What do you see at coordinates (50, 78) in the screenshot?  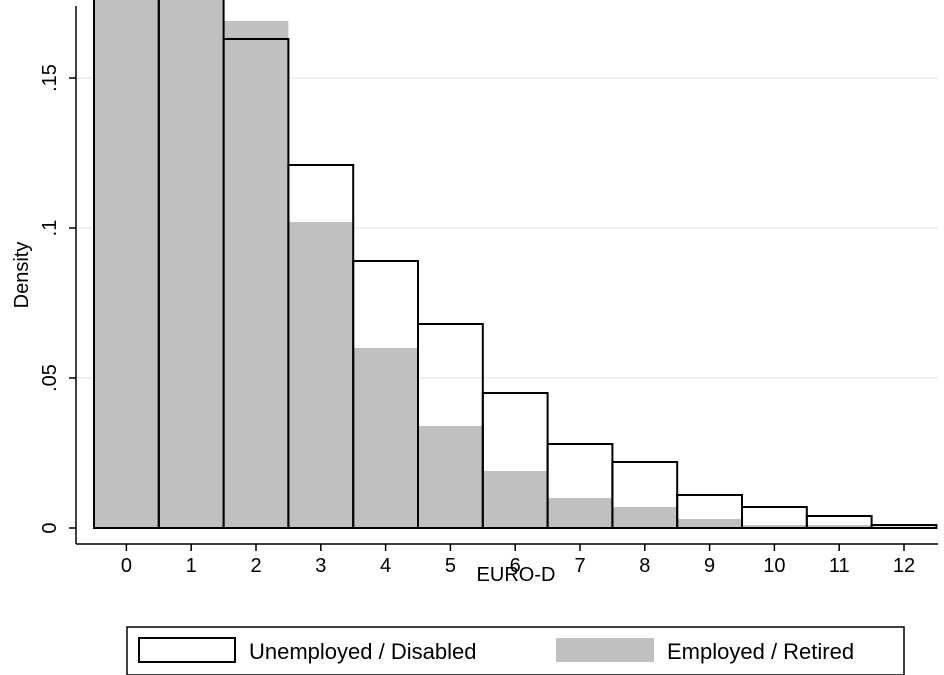 I see `y-tick-label: .15` at bounding box center [50, 78].